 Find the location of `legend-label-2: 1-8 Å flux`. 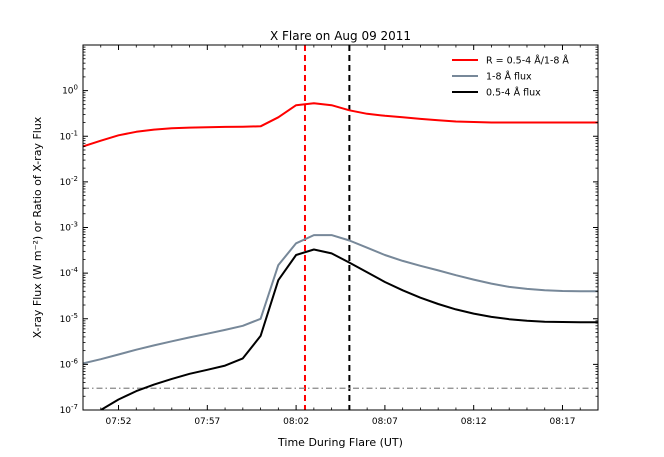

legend-label-2: 1-8 Å flux is located at coordinates (509, 77).